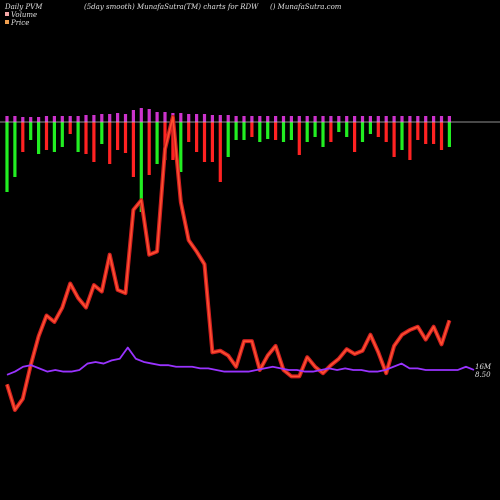 The height and width of the screenshot is (500, 500). I want to click on legend-price: Price, so click(17, 23).